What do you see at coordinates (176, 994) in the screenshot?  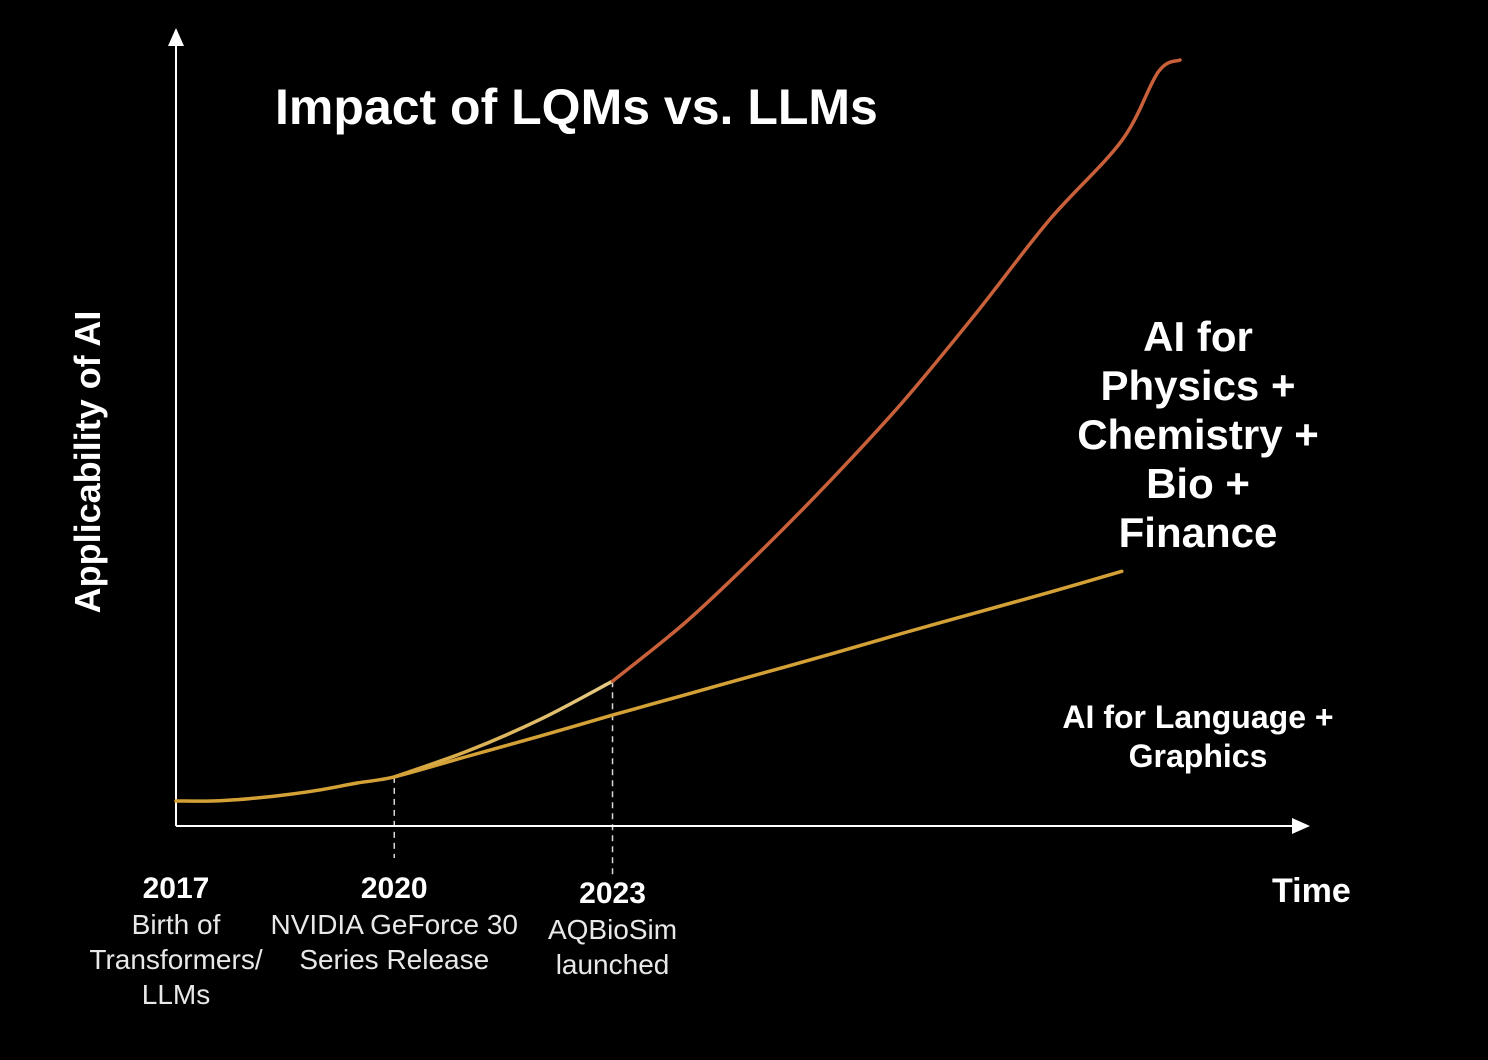 I see `tick-description-line: LLMs` at bounding box center [176, 994].